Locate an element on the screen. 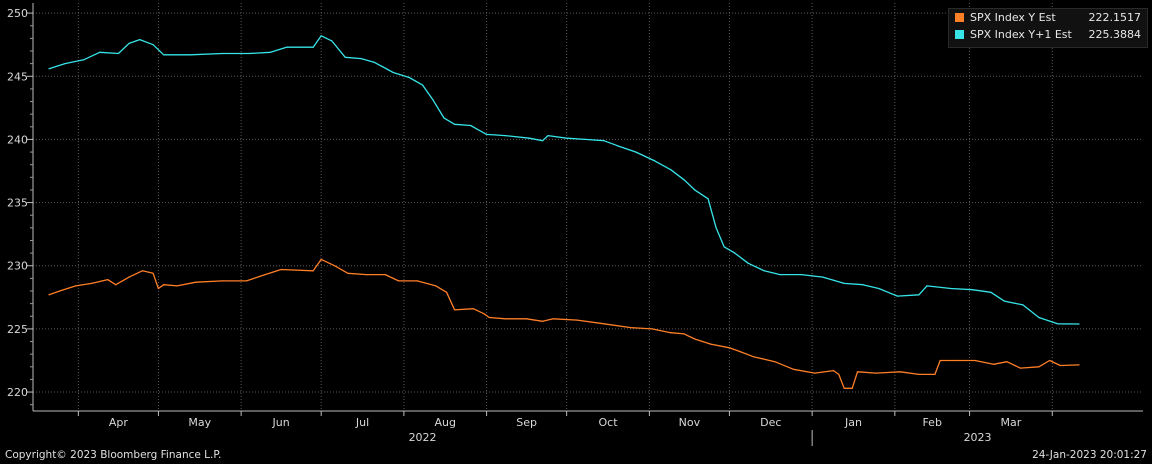 The height and width of the screenshot is (464, 1152). y-tick-label: 235 is located at coordinates (17, 203).